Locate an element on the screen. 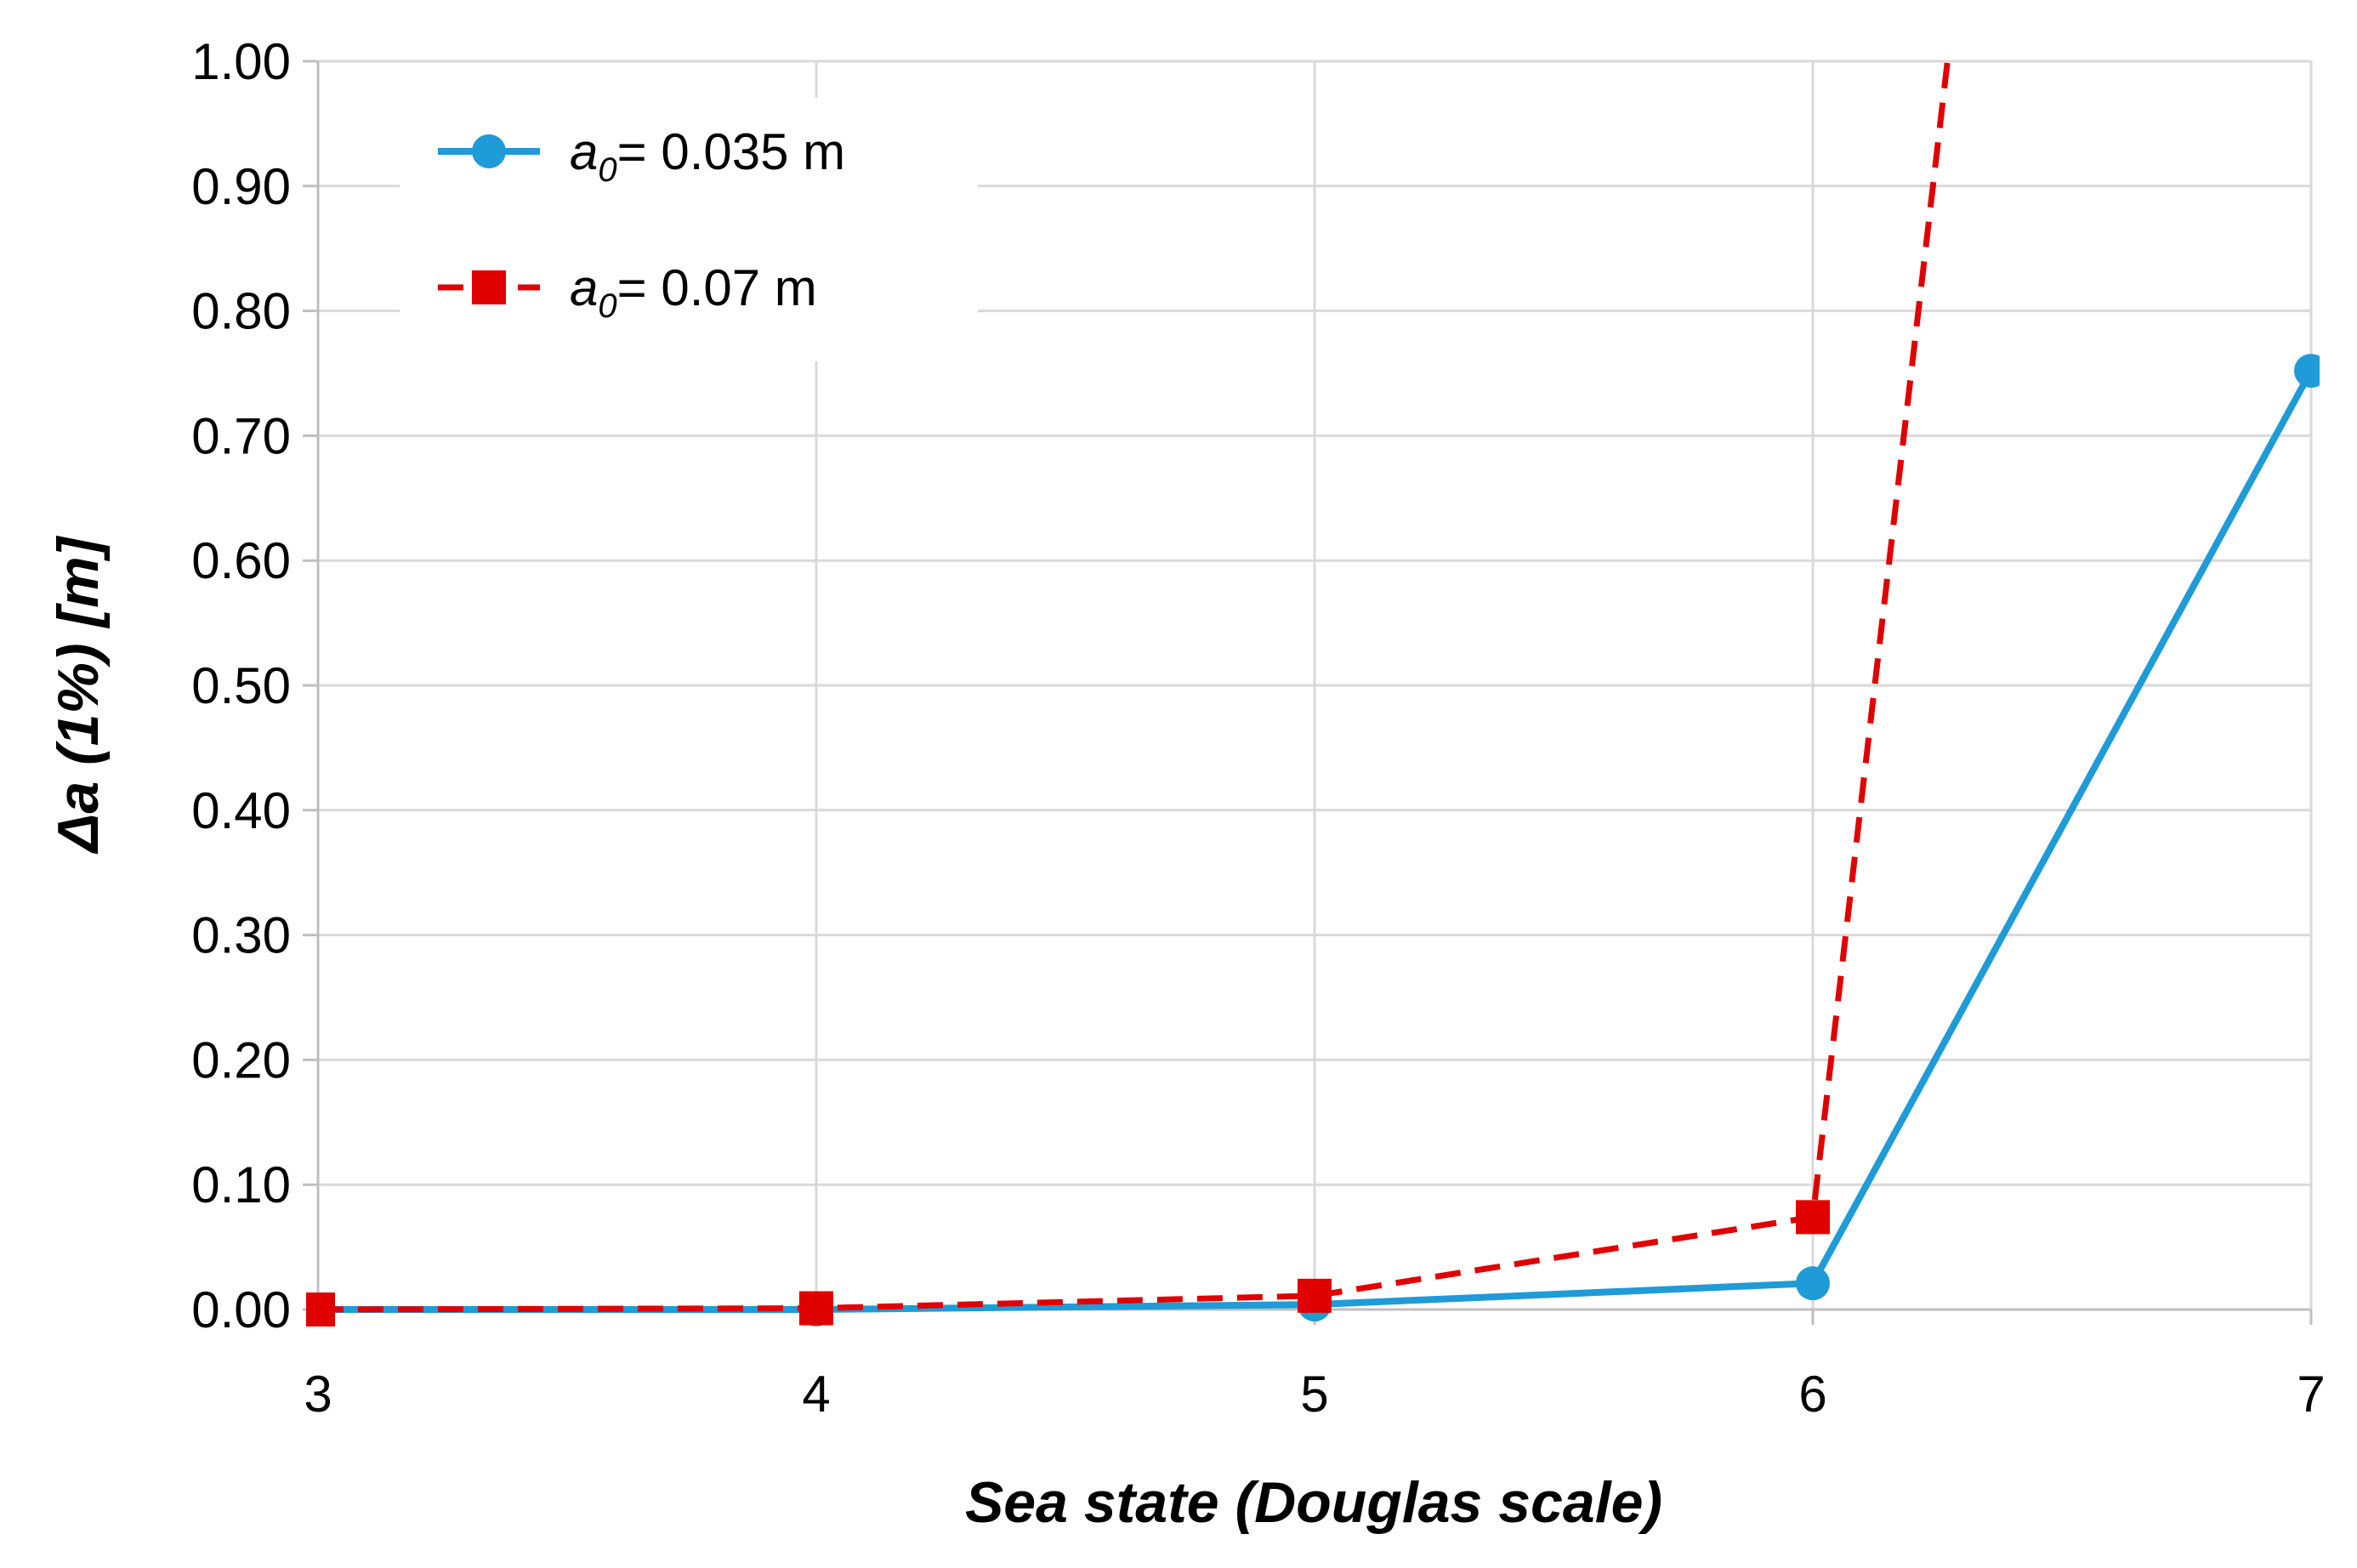 This screenshot has height=1568, width=2357. legend-text: = 0.035 m is located at coordinates (731, 151).